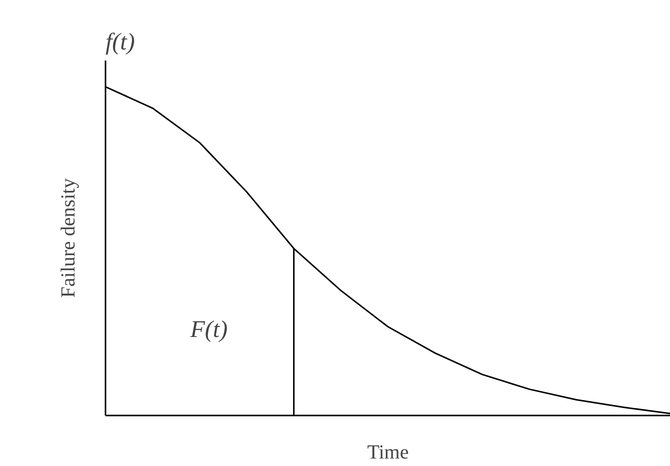 The width and height of the screenshot is (670, 466). I want to click on chart-title: f(t), so click(120, 43).